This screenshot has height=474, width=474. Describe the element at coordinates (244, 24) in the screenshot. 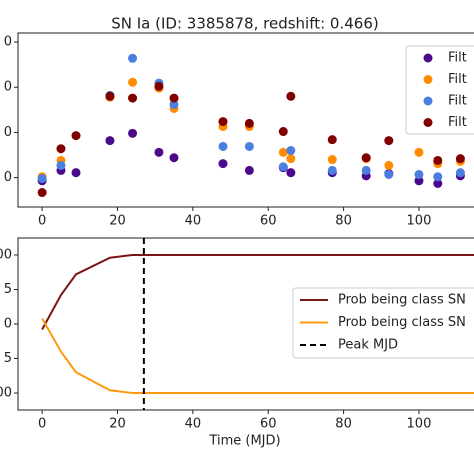

I see `chart-title: SN Ia (ID: 3385878, redshift: 0.466)` at that location.